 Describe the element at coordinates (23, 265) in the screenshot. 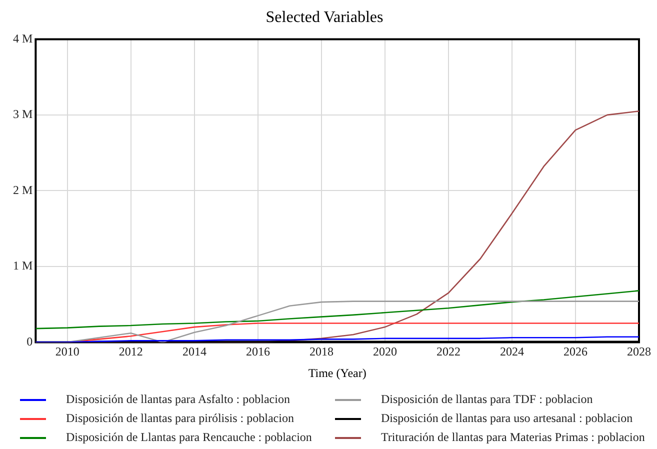

I see `y-tick-label: 1 M` at that location.